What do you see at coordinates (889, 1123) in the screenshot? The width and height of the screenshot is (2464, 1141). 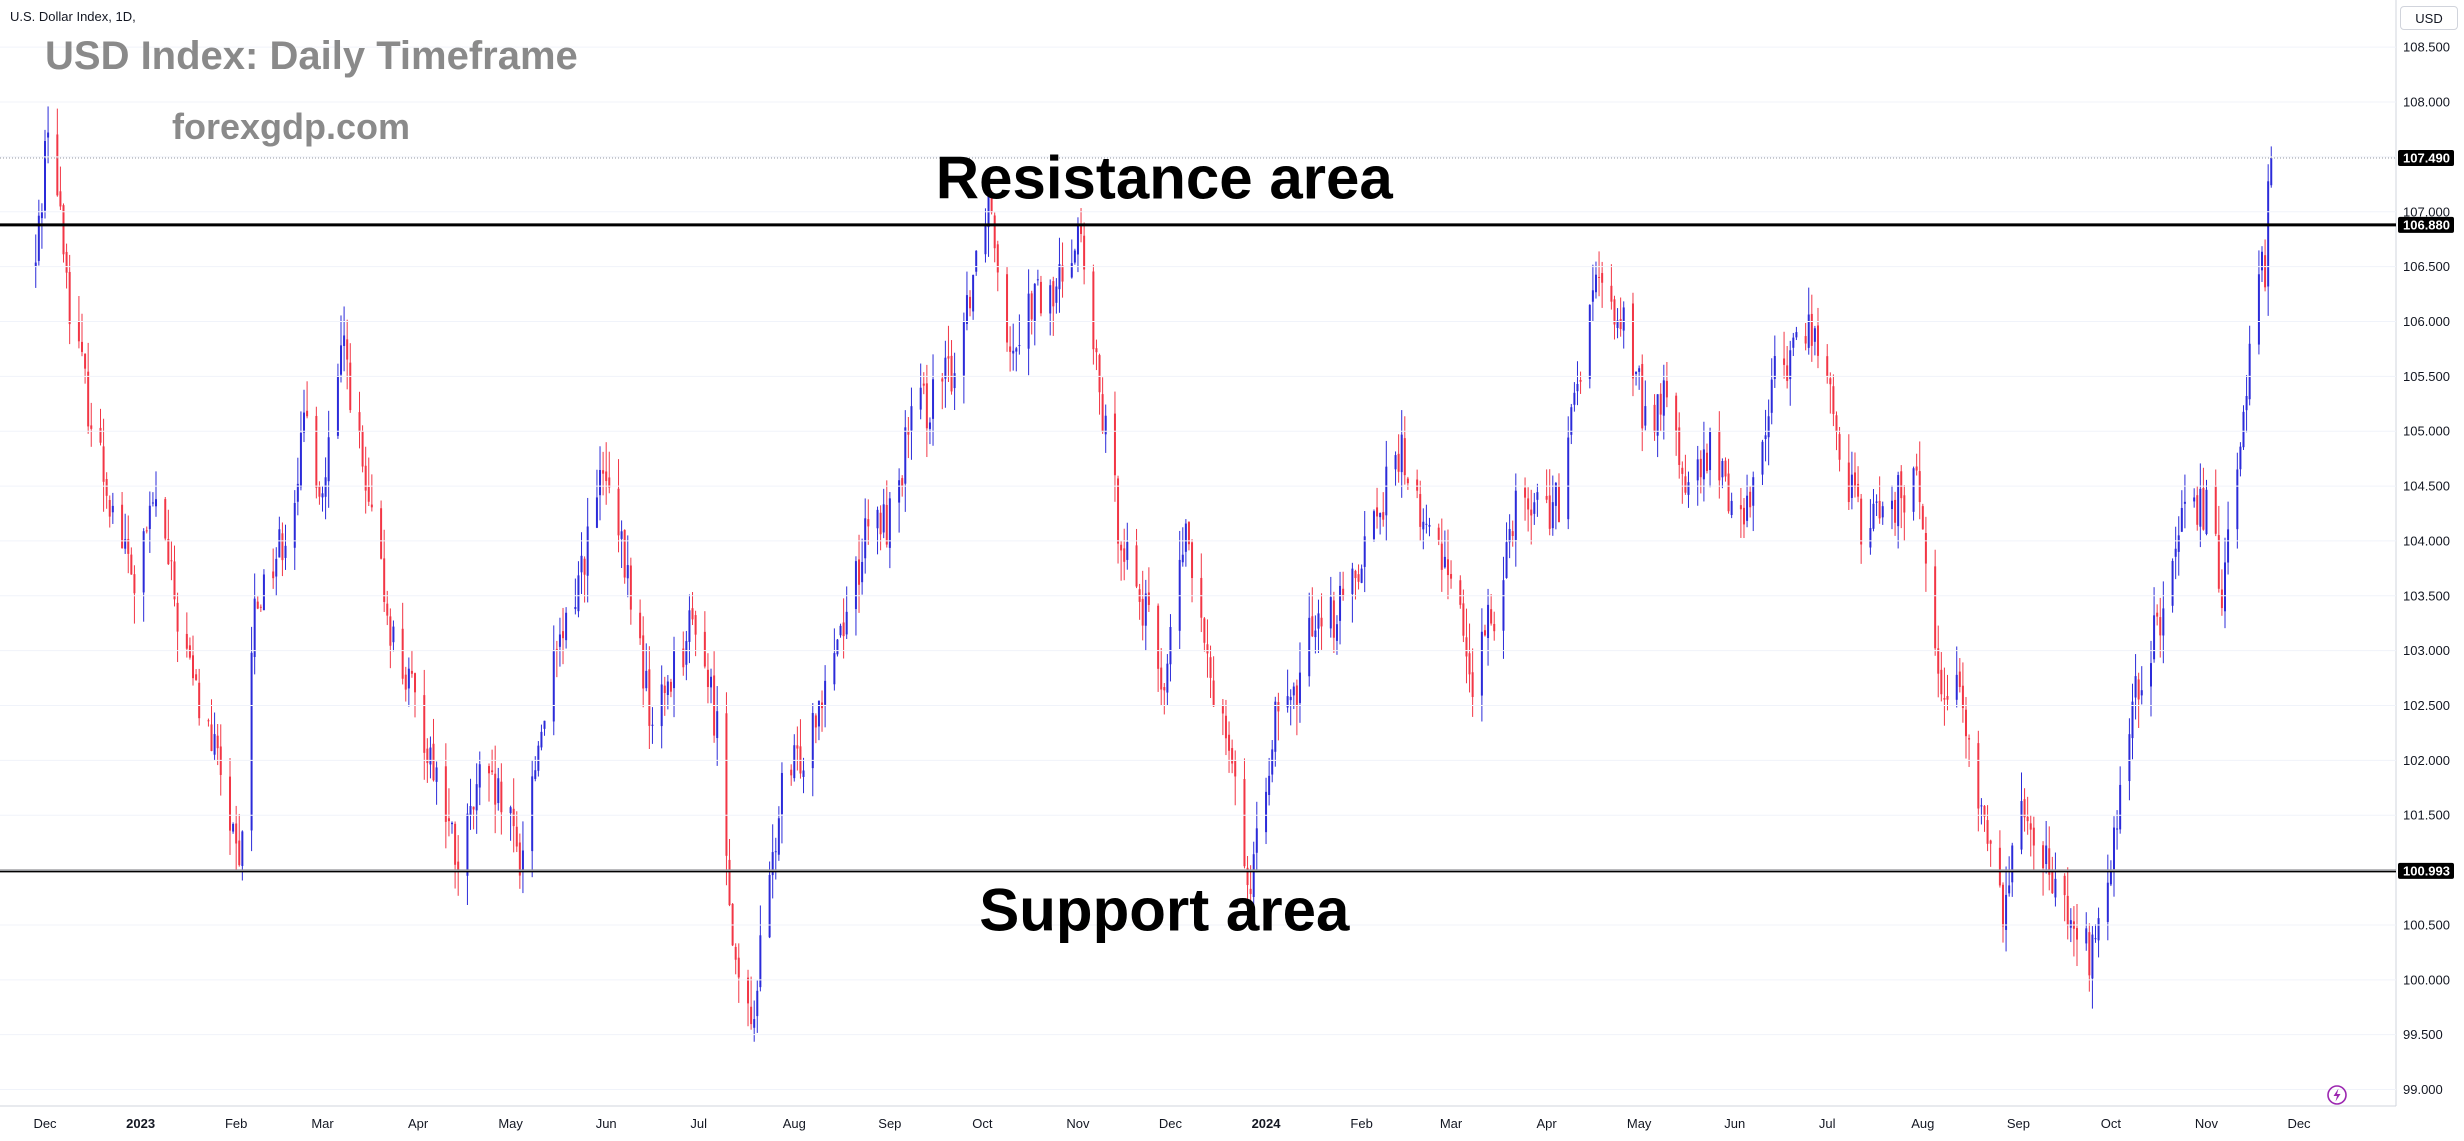 I see `time-tick-label: Sep` at bounding box center [889, 1123].